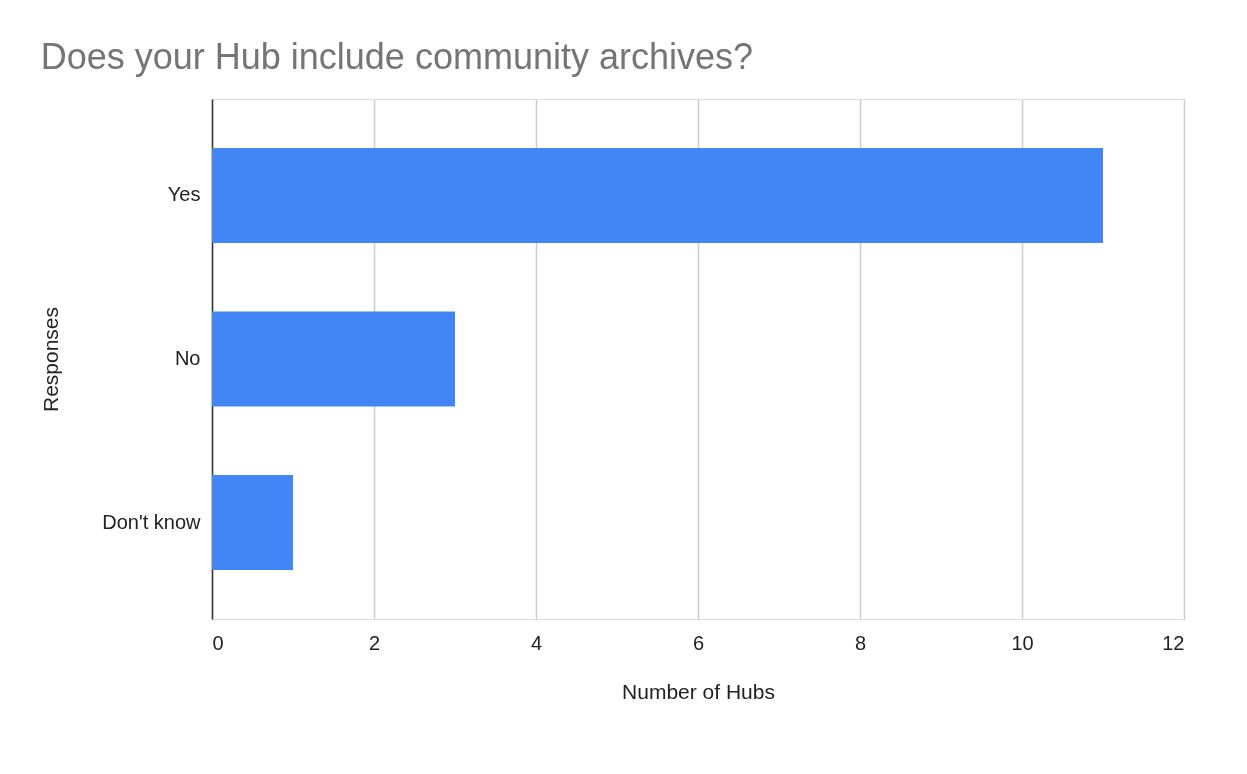  What do you see at coordinates (187, 358) in the screenshot?
I see `y-tick-label: No` at bounding box center [187, 358].